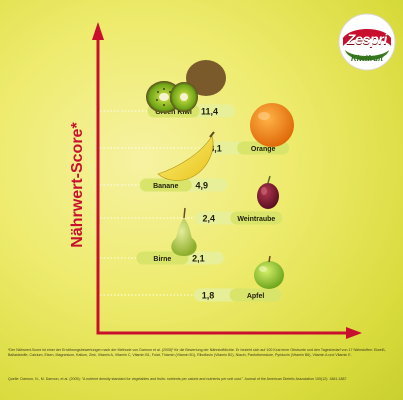 The image size is (403, 400). Describe the element at coordinates (98, 31) in the screenshot. I see `y-axis-arrowhead` at that location.